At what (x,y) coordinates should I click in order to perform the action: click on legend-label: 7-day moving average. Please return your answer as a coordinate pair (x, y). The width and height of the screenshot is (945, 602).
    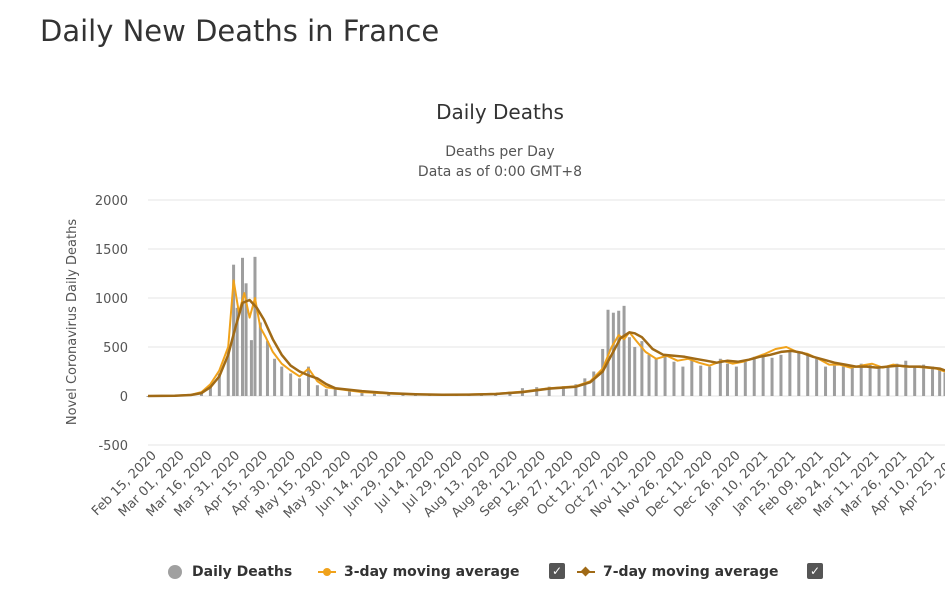
    Looking at the image, I should click on (691, 572).